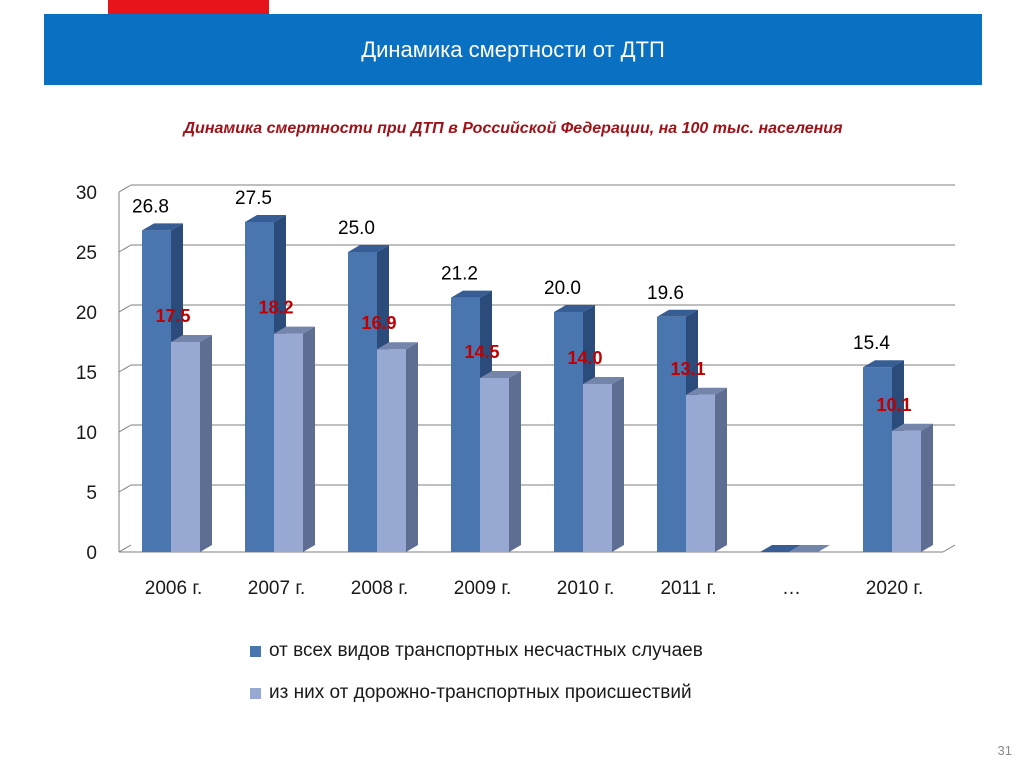 The width and height of the screenshot is (1024, 768). Describe the element at coordinates (253, 198) in the screenshot. I see `data-label-series-1: 27.5` at that location.